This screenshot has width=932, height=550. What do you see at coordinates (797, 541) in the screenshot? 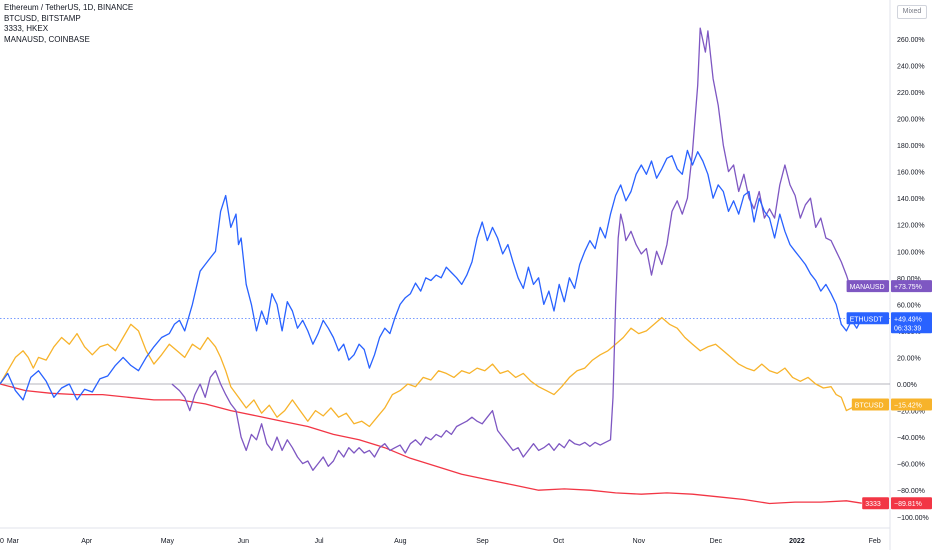
I see `x-tick-label: 2022` at bounding box center [797, 541].